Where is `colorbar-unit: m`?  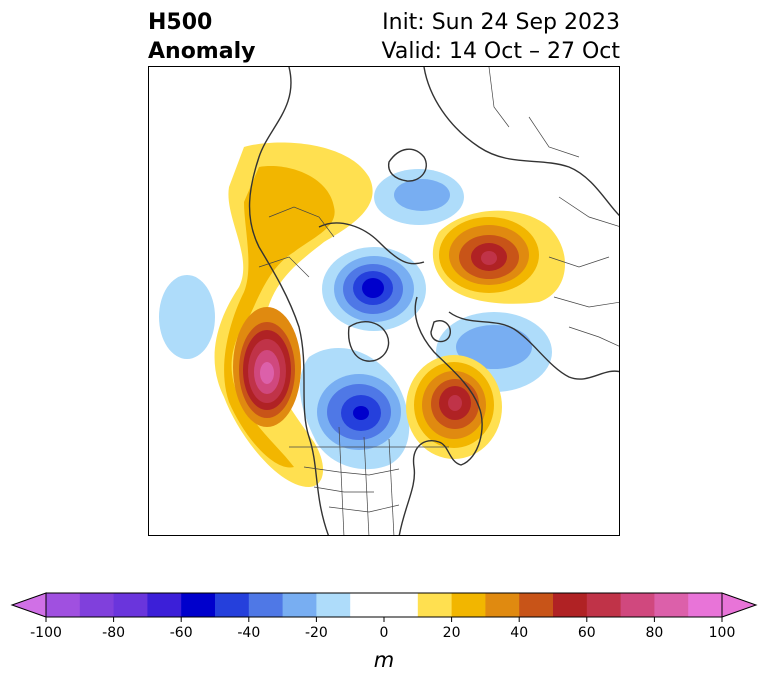
colorbar-unit: m is located at coordinates (384, 660).